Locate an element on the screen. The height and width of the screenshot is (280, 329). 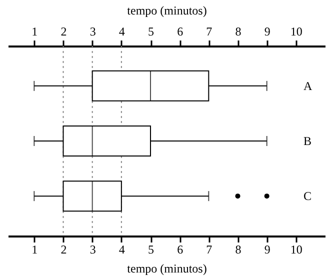
x2-tick-label: 5 is located at coordinates (151, 31).